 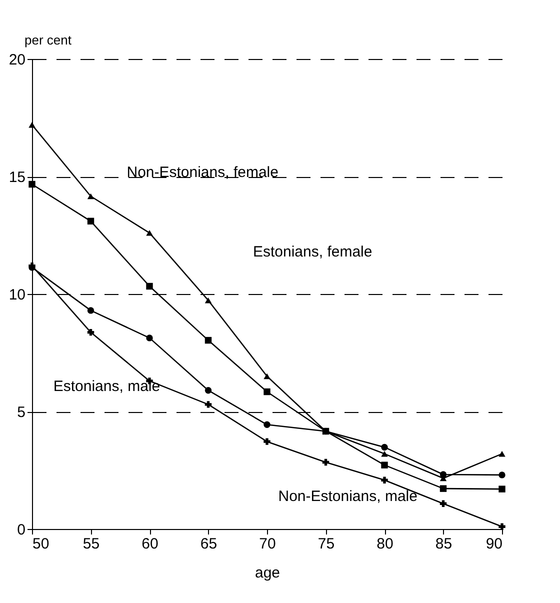 I want to click on x-tick-label: 50, so click(x=41, y=544).